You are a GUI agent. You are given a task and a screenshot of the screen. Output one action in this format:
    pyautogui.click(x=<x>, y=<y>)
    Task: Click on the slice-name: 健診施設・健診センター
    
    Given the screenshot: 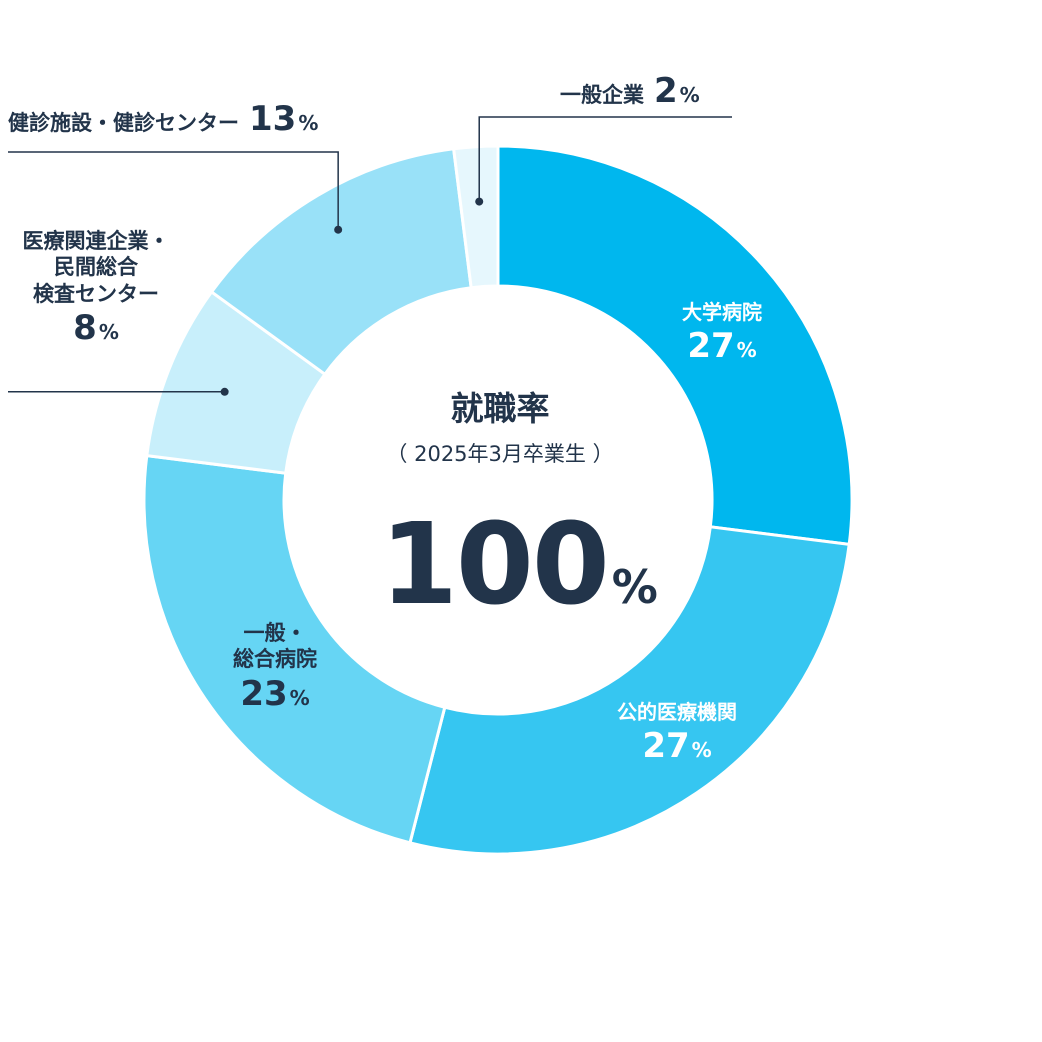 What is the action you would take?
    pyautogui.click(x=123, y=123)
    